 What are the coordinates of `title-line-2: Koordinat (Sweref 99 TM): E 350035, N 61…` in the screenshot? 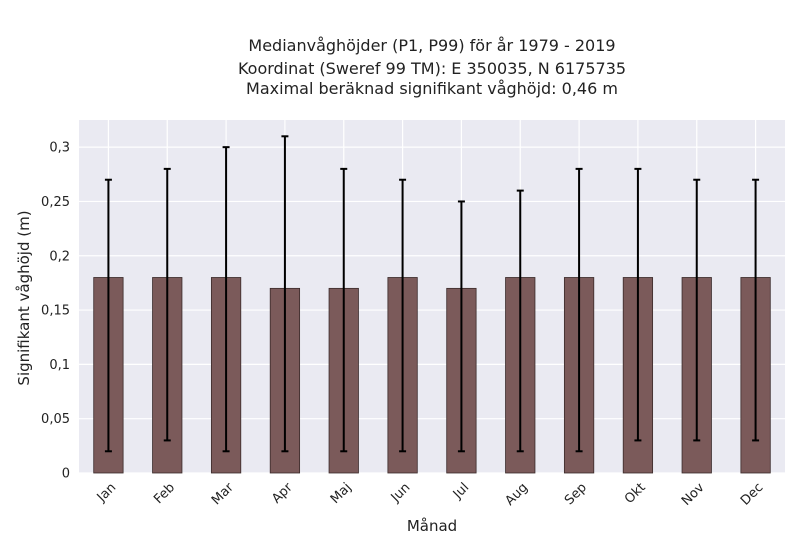 It's located at (432, 68).